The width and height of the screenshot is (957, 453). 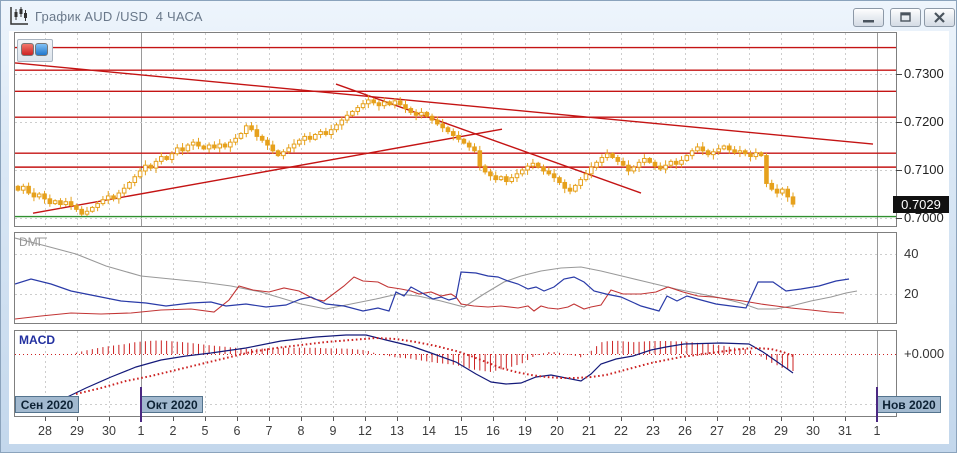 What do you see at coordinates (868, 17) in the screenshot?
I see `minimize-button` at bounding box center [868, 17].